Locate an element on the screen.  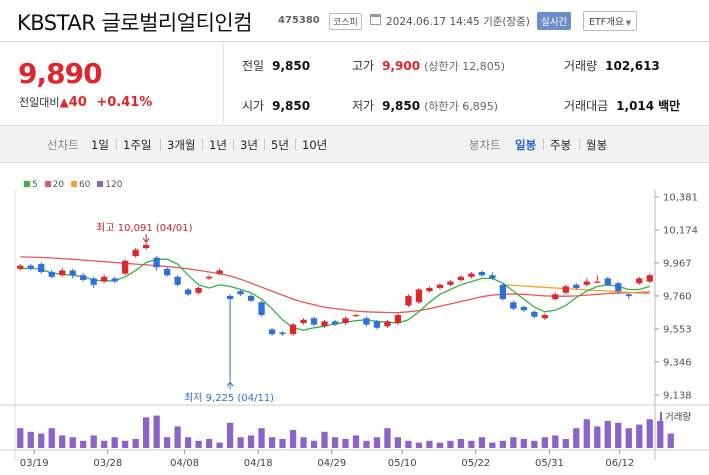
change-amount: 40 is located at coordinates (77, 102).